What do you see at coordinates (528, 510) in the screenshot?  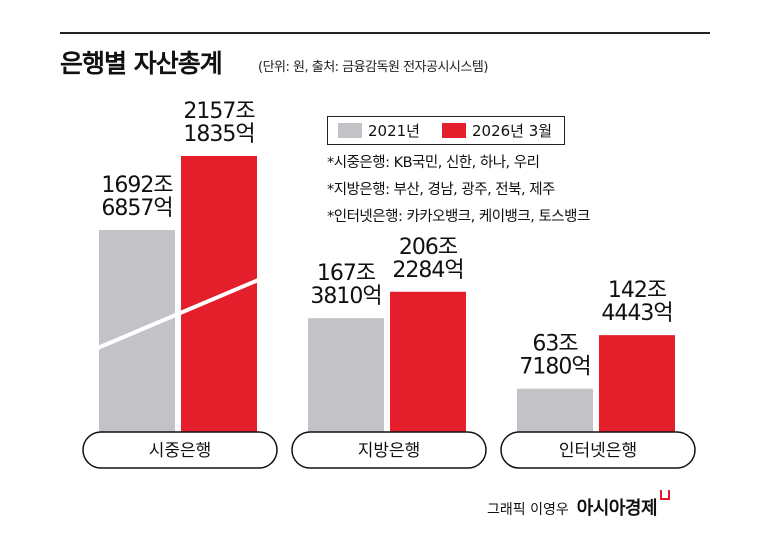 I see `credit-text: 그래픽 이영우` at bounding box center [528, 510].